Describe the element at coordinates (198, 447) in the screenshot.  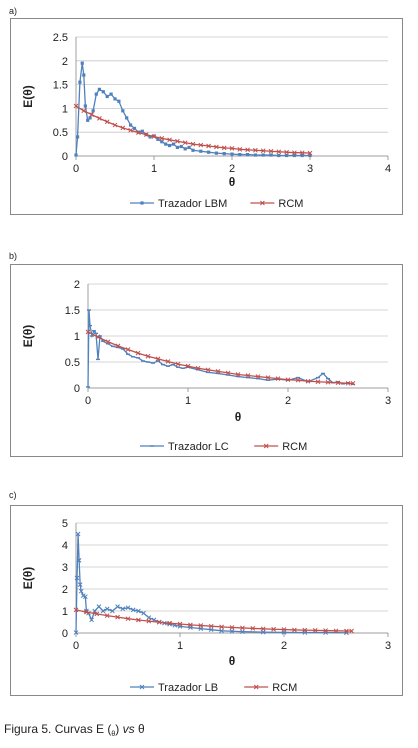
I see `legend-label: Trazador LC` at that location.